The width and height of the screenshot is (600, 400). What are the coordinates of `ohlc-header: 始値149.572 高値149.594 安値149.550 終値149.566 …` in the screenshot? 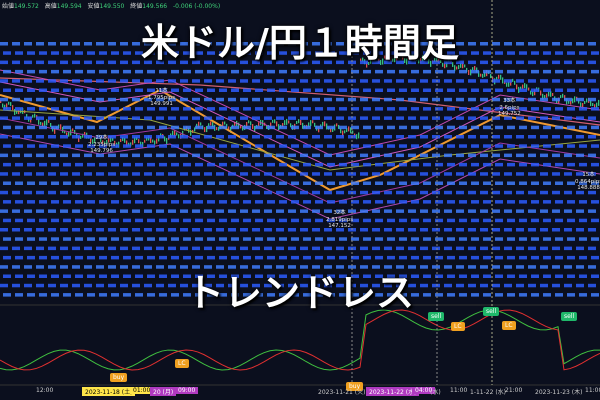 It's located at (113, 5).